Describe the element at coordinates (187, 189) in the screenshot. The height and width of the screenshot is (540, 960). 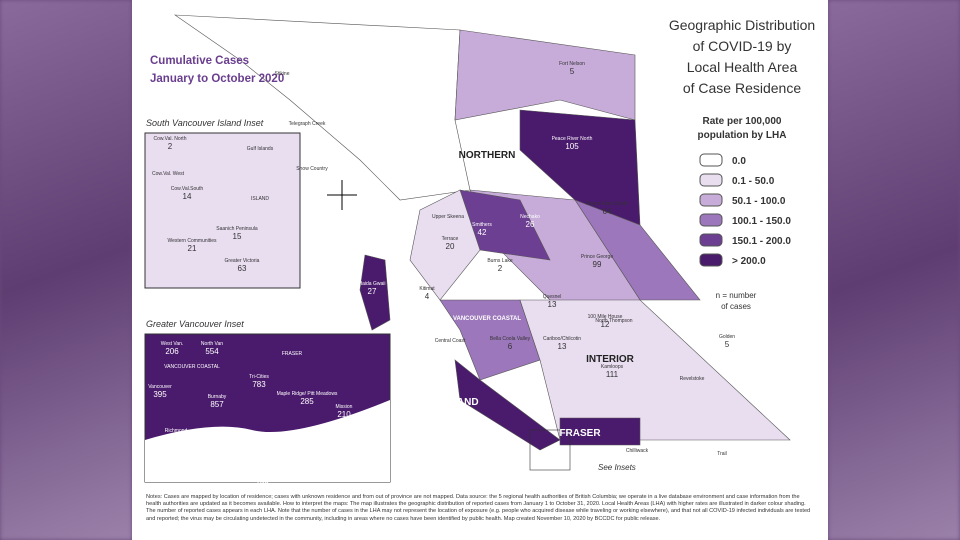
I see `place-label: Cow.Val.South` at that location.